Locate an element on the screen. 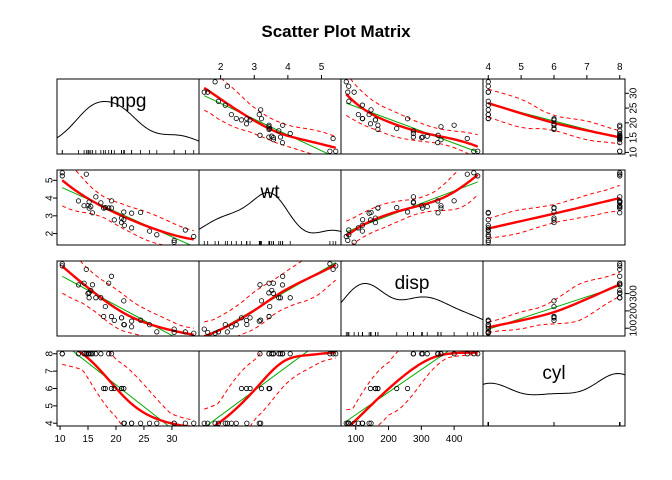  panel-cyl-vs-disp is located at coordinates (412, 388).